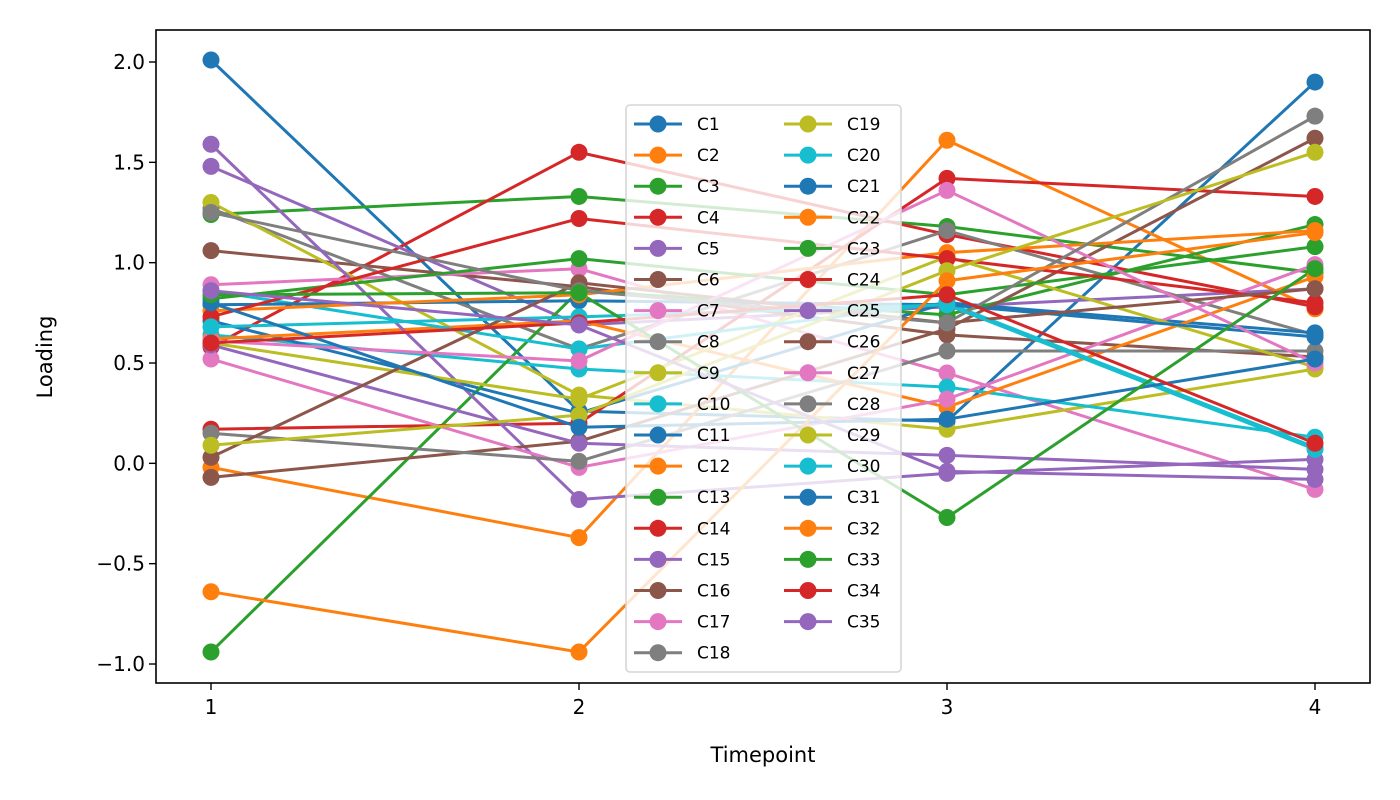  I want to click on data-point-c35-t3, so click(947, 471).